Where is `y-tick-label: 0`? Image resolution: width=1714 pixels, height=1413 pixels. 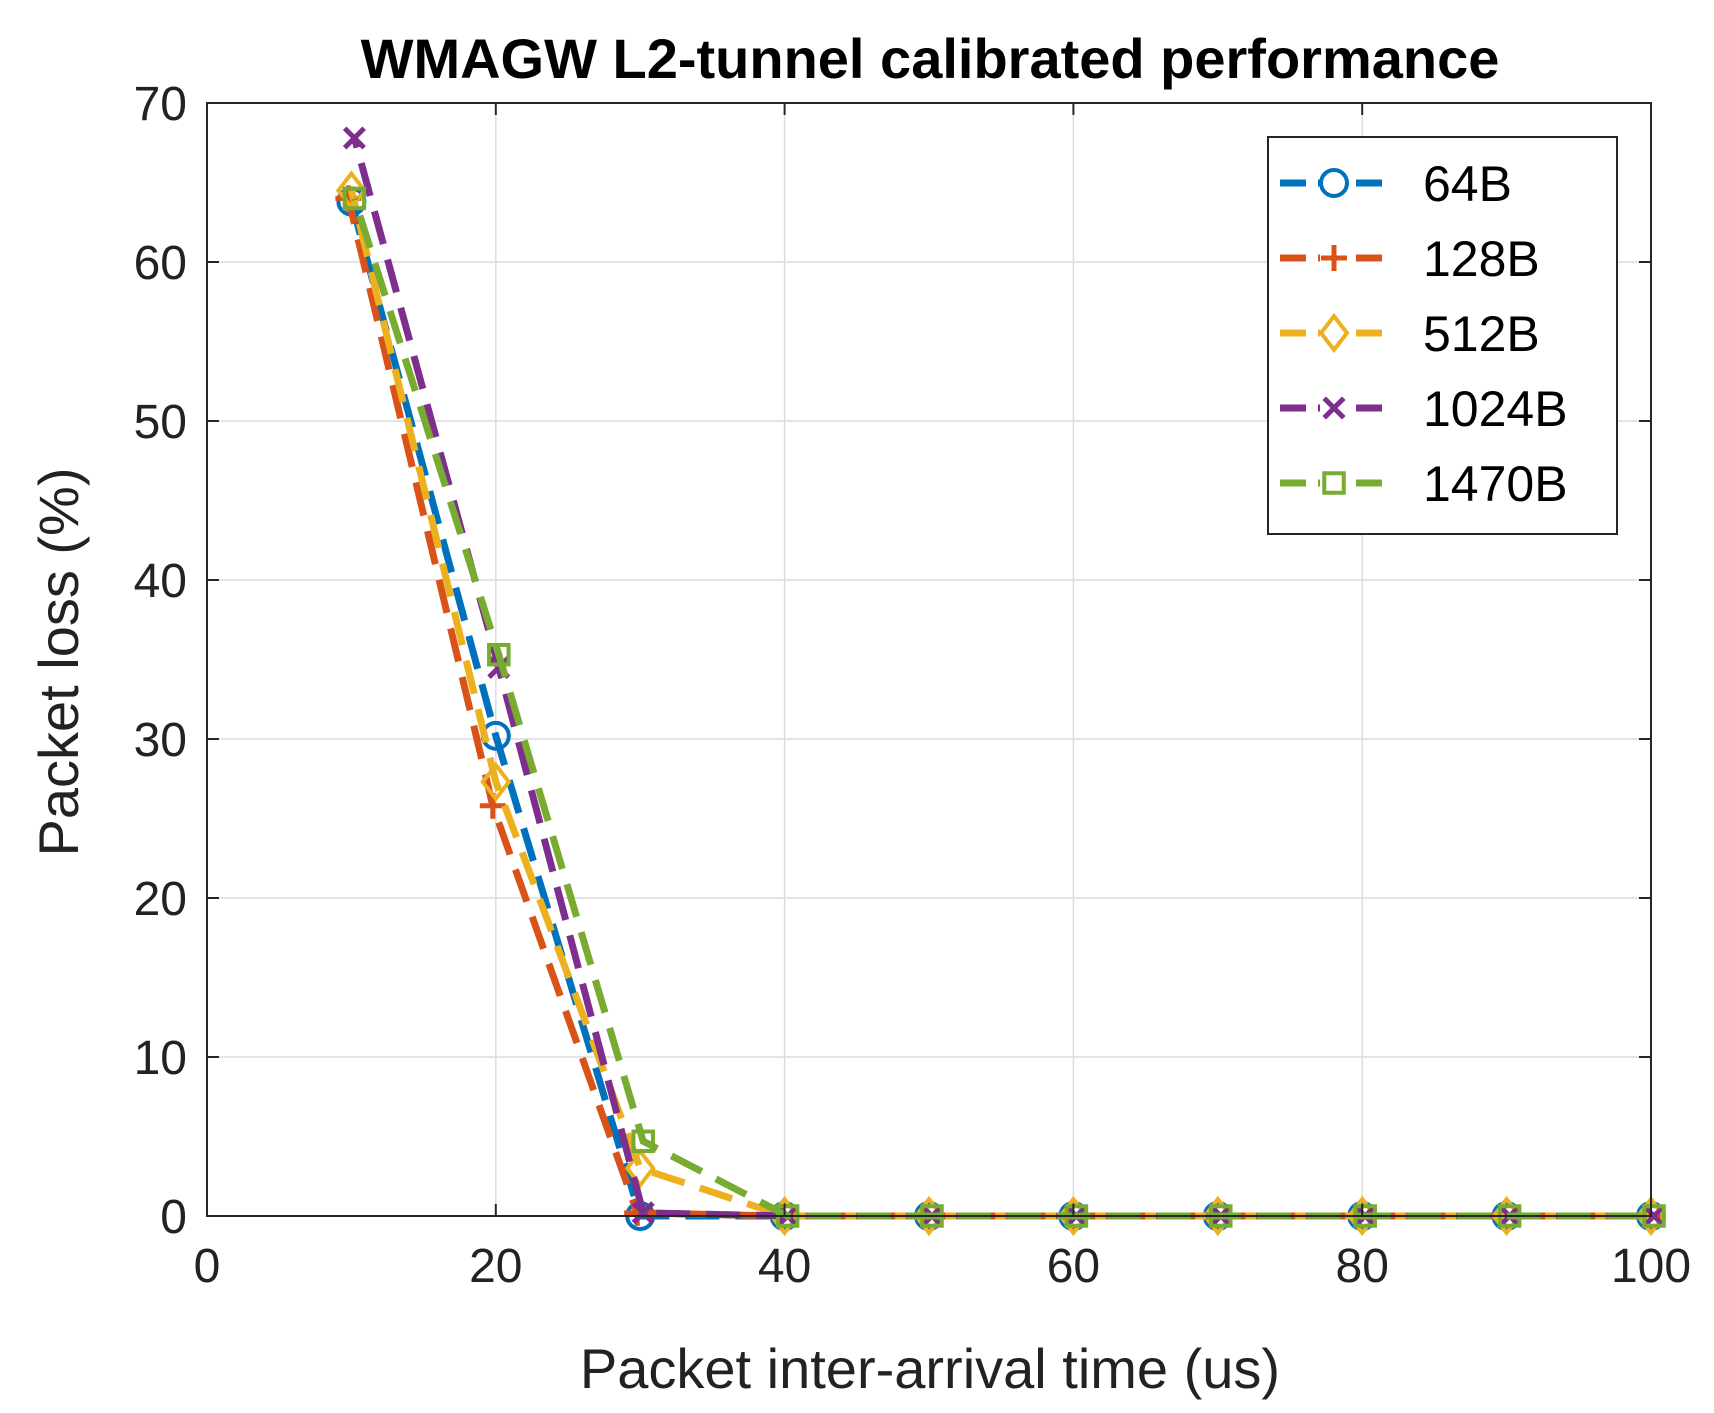 y-tick-label: 0 is located at coordinates (173, 1217).